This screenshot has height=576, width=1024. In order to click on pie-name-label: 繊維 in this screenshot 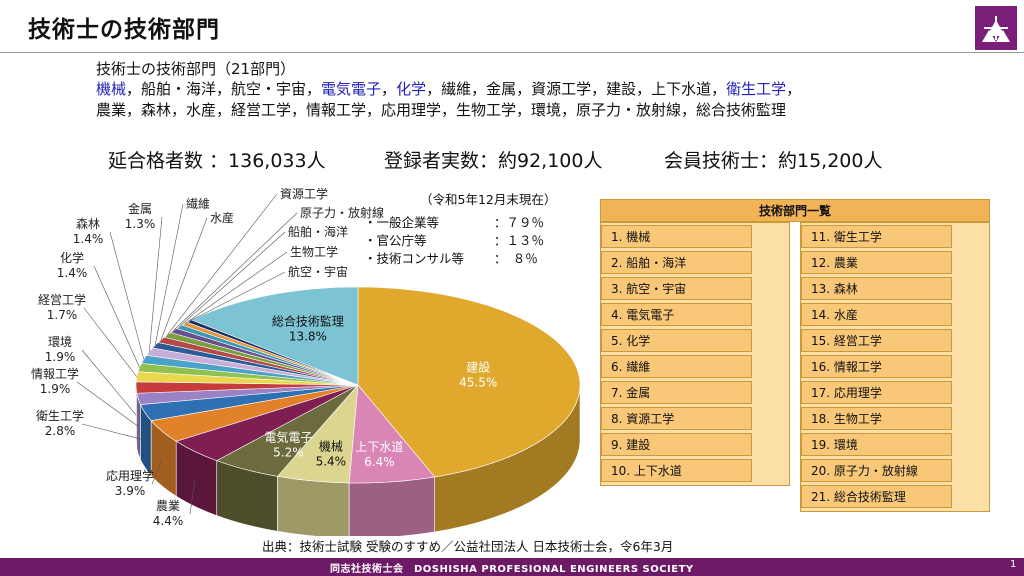, I will do `click(198, 204)`.